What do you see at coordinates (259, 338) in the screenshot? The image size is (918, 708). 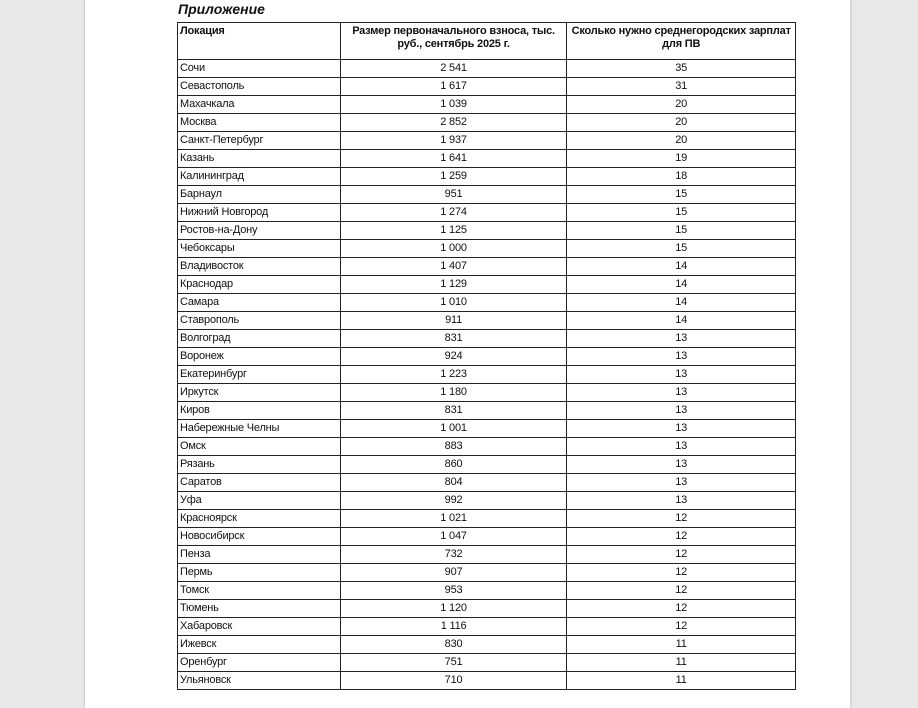 I see `cell-location: Волгоград` at bounding box center [259, 338].